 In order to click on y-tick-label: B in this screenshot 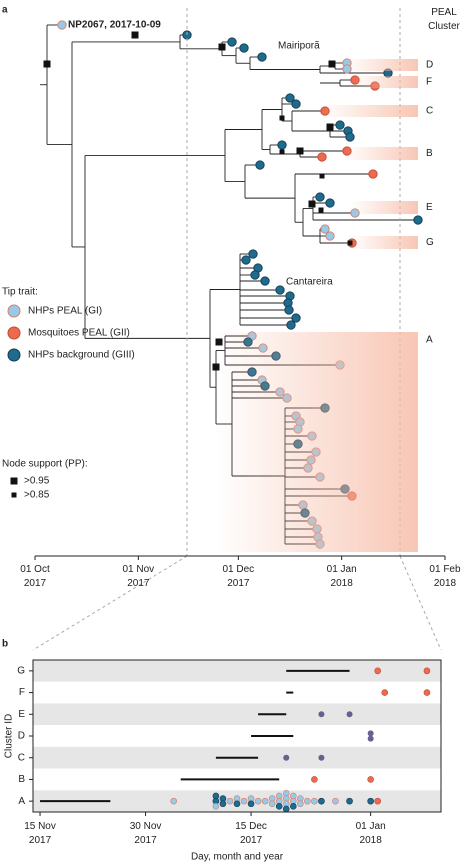, I will do `click(21, 779)`.